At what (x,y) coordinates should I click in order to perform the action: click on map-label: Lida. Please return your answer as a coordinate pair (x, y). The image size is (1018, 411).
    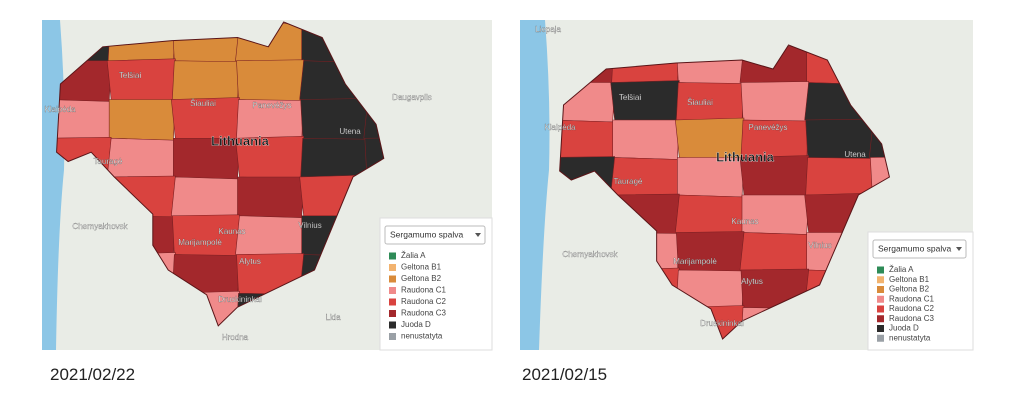
    Looking at the image, I should click on (333, 317).